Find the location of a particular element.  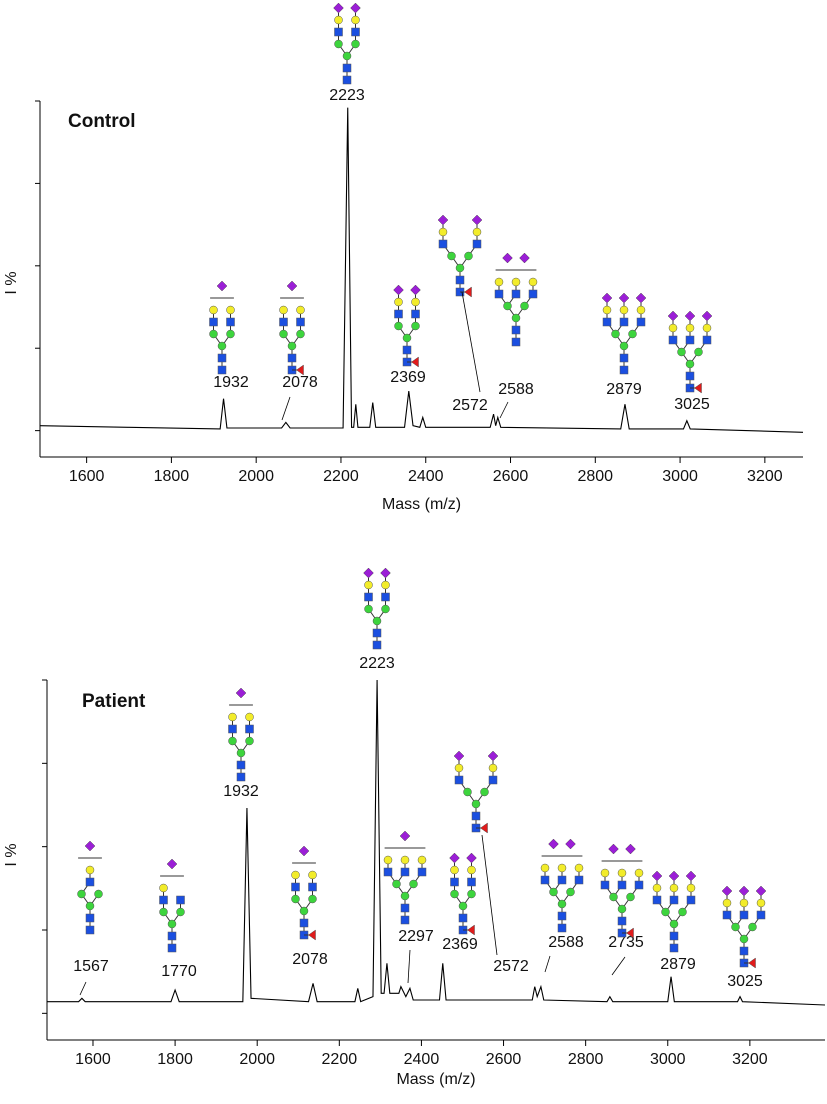

x-tick-label: 3000 is located at coordinates (668, 1059).